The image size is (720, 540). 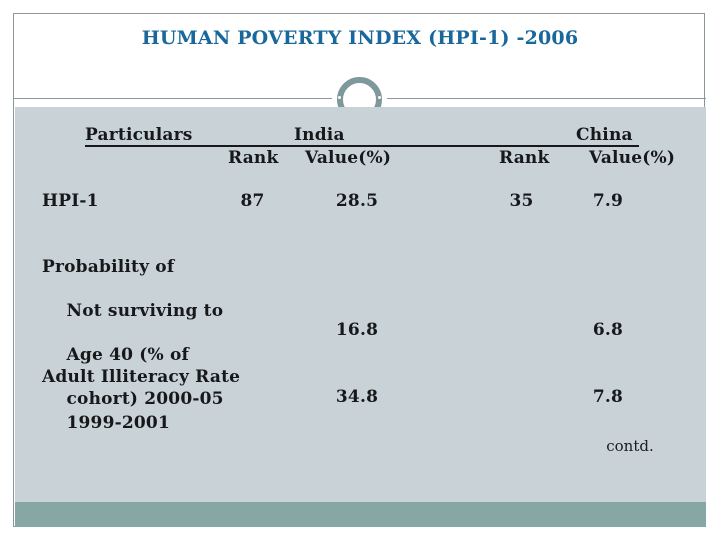 What do you see at coordinates (632, 158) in the screenshot?
I see `subheader-china-value: Value(%)` at bounding box center [632, 158].